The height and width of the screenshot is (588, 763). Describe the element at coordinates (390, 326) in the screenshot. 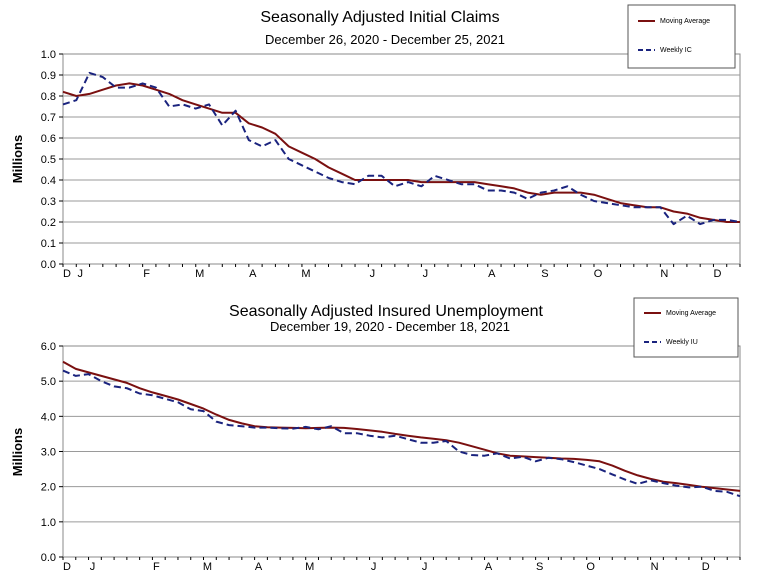

I see `chart-subtitle: December 19, 2020 - December 18, 2021` at that location.